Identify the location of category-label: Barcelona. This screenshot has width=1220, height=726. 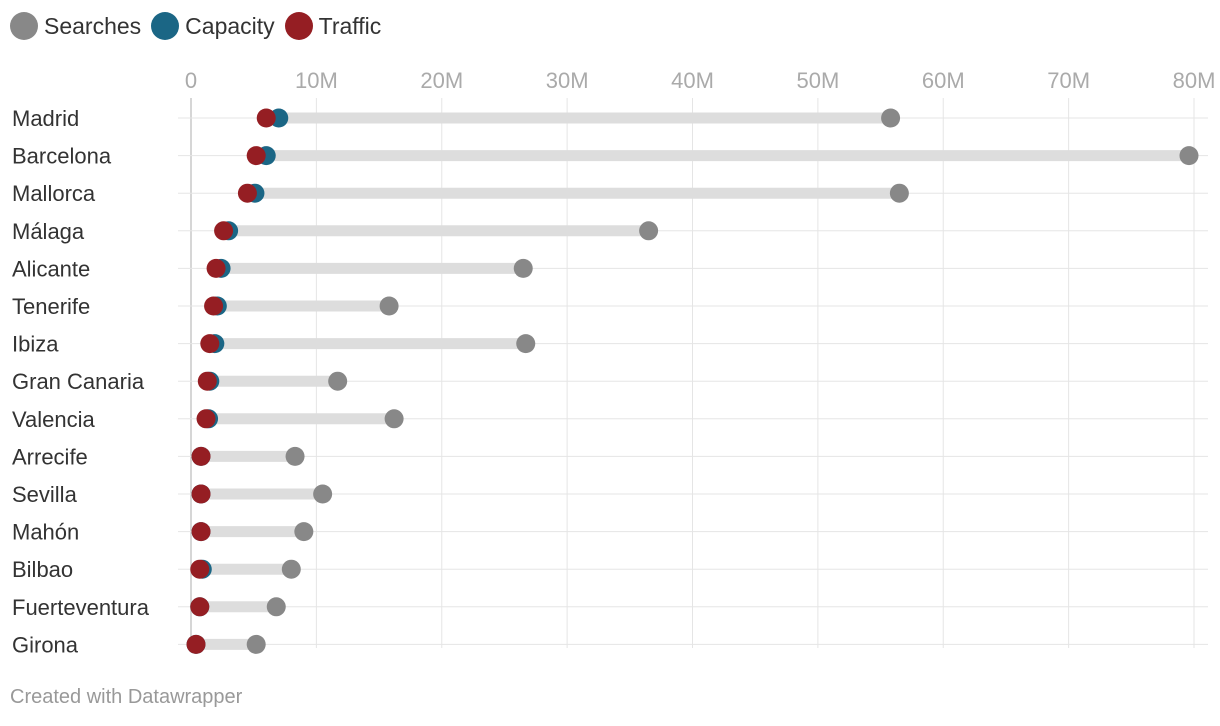
(62, 156).